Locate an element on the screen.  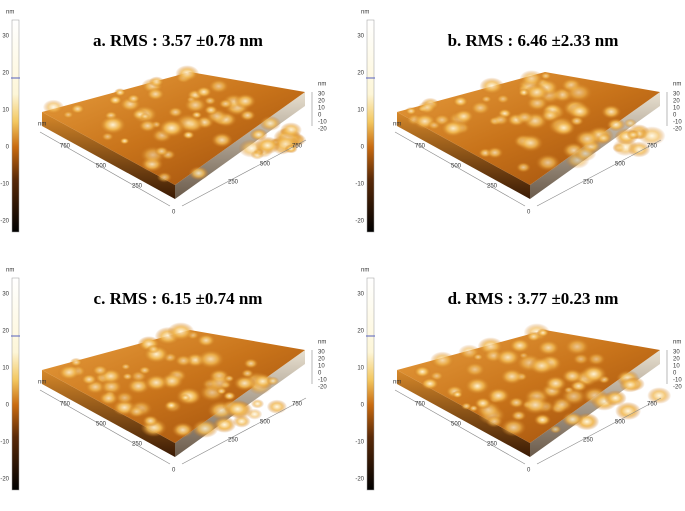
colorbar-tick: 20 is located at coordinates (360, 332).